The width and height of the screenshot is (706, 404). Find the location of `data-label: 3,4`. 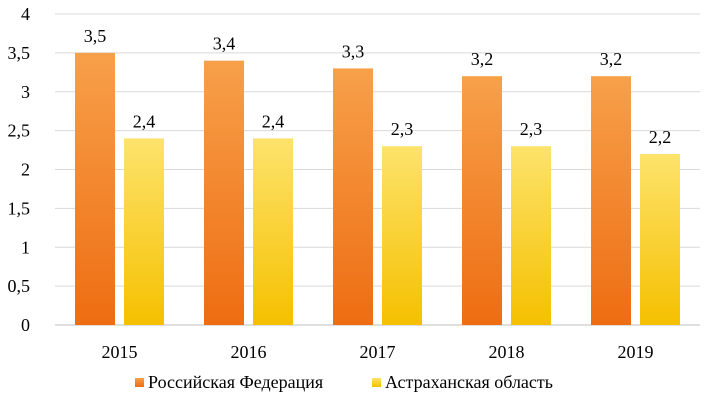

data-label: 3,4 is located at coordinates (224, 44).